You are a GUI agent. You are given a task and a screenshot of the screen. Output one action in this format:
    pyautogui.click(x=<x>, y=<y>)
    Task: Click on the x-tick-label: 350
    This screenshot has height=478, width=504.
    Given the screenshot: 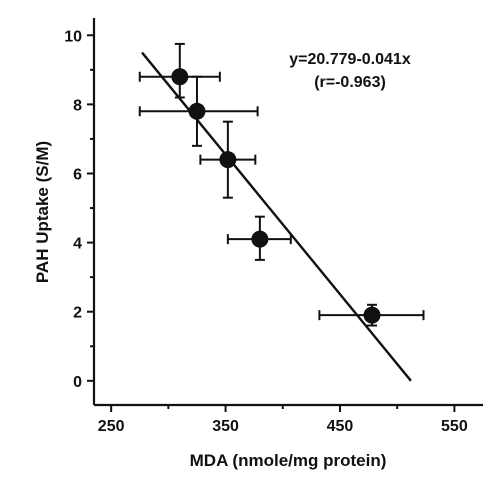 What is the action you would take?
    pyautogui.click(x=225, y=426)
    